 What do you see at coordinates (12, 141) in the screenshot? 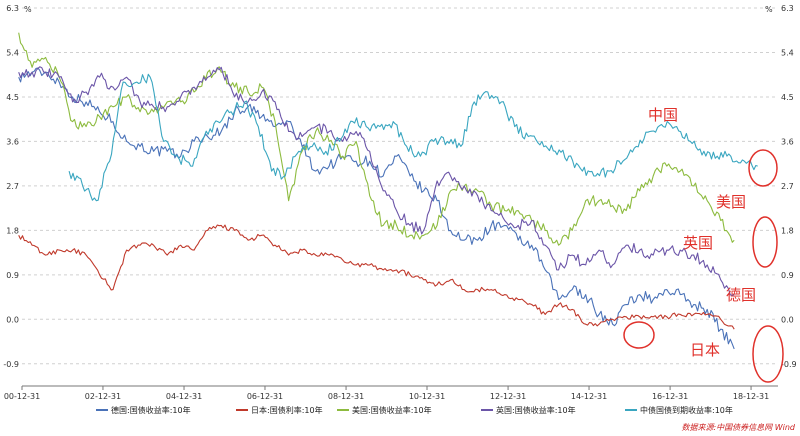
I see `y-tick-label-left: 3.6` at bounding box center [12, 141].